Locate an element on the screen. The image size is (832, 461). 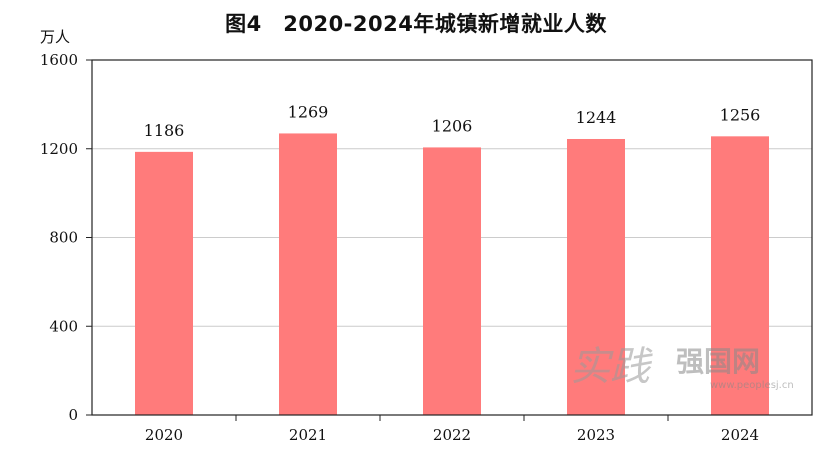
y-tick-label: 400 is located at coordinates (63, 326).